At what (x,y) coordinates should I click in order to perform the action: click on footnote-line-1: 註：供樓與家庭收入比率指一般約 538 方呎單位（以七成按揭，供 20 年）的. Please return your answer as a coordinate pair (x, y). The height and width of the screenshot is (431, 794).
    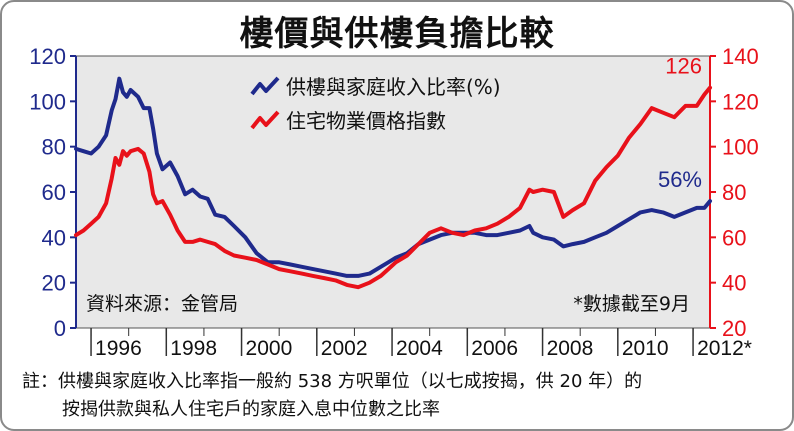
    Looking at the image, I should click on (332, 381).